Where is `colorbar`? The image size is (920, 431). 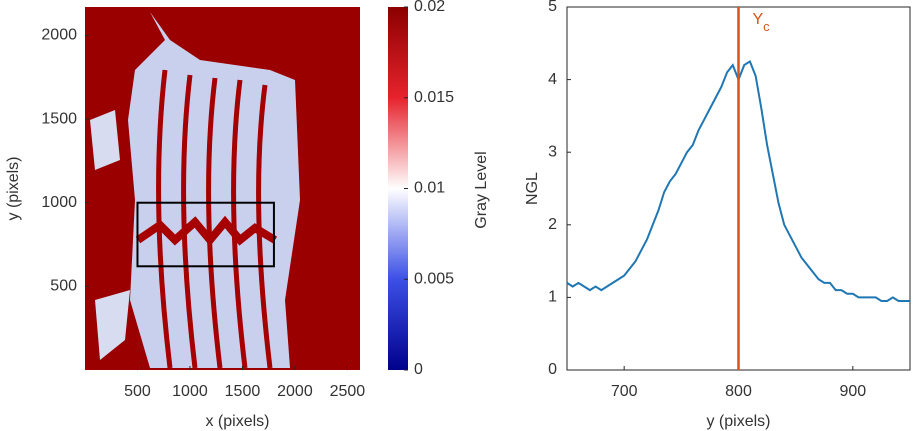
colorbar is located at coordinates (398, 188).